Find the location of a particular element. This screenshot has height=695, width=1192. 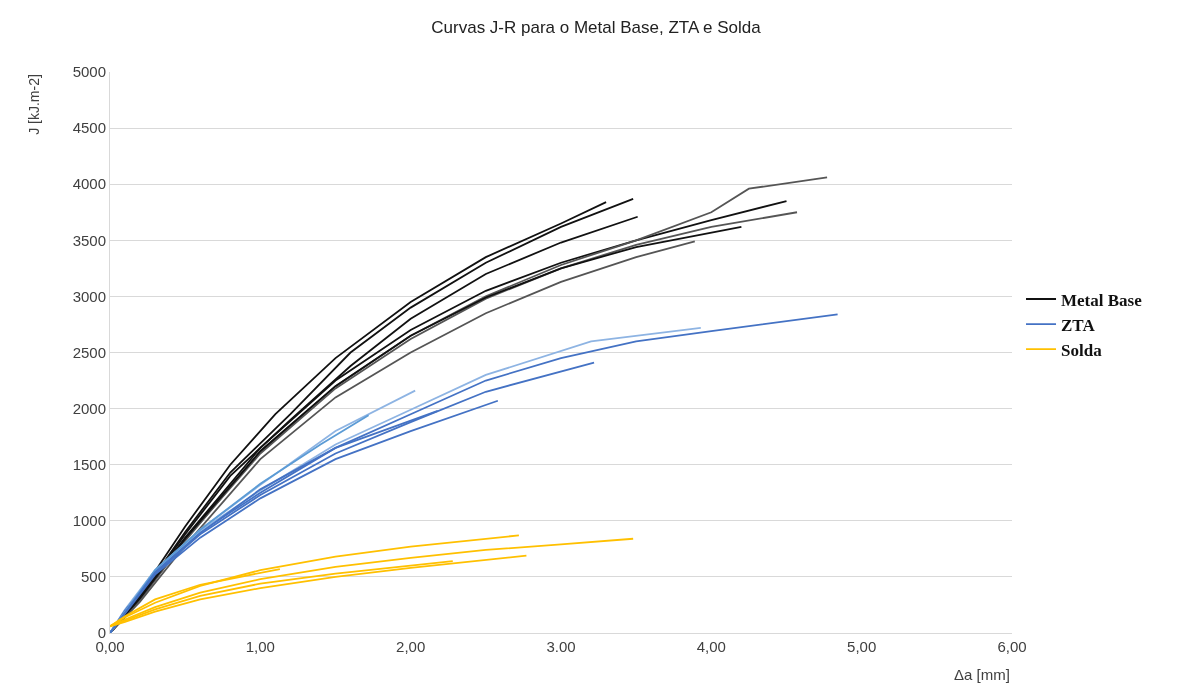

y-tick-label: 3500 is located at coordinates (89, 240).